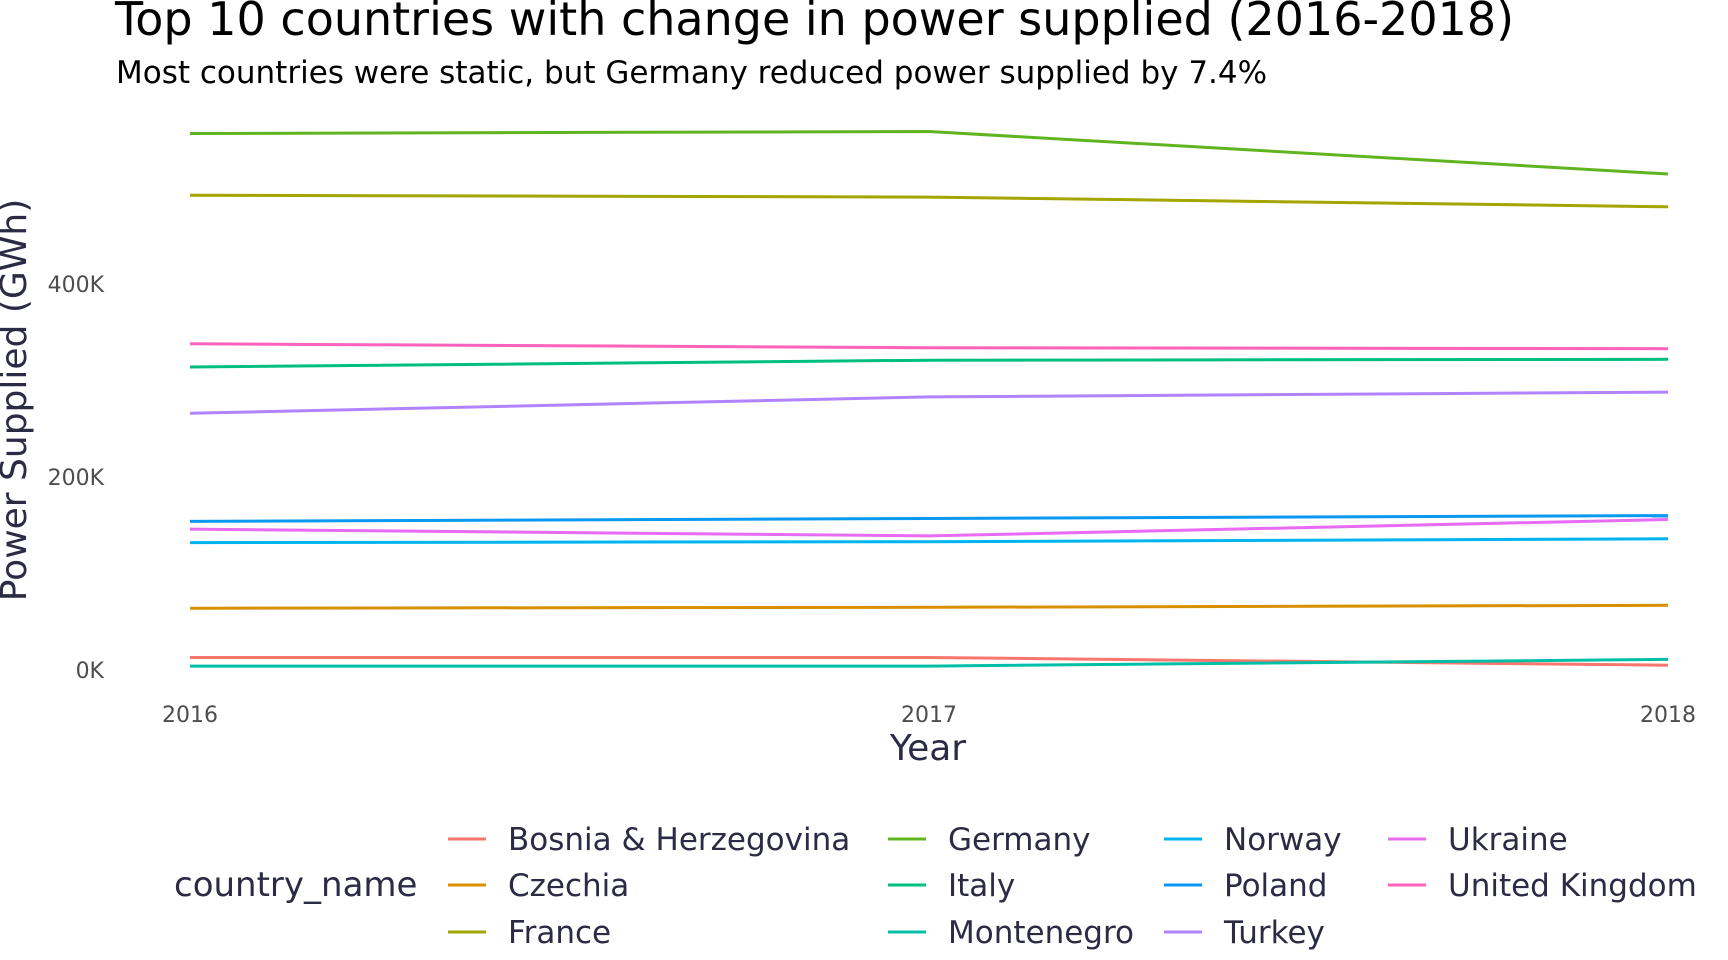 Image resolution: width=1728 pixels, height=960 pixels. Describe the element at coordinates (190, 715) in the screenshot. I see `x-tick-label: 2016` at that location.